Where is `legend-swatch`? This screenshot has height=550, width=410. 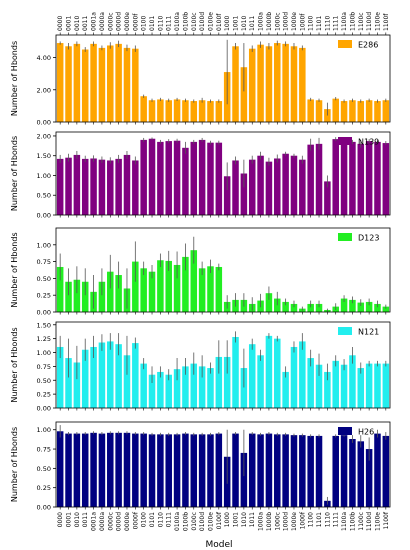 legend-swatch is located at coordinates (345, 44).